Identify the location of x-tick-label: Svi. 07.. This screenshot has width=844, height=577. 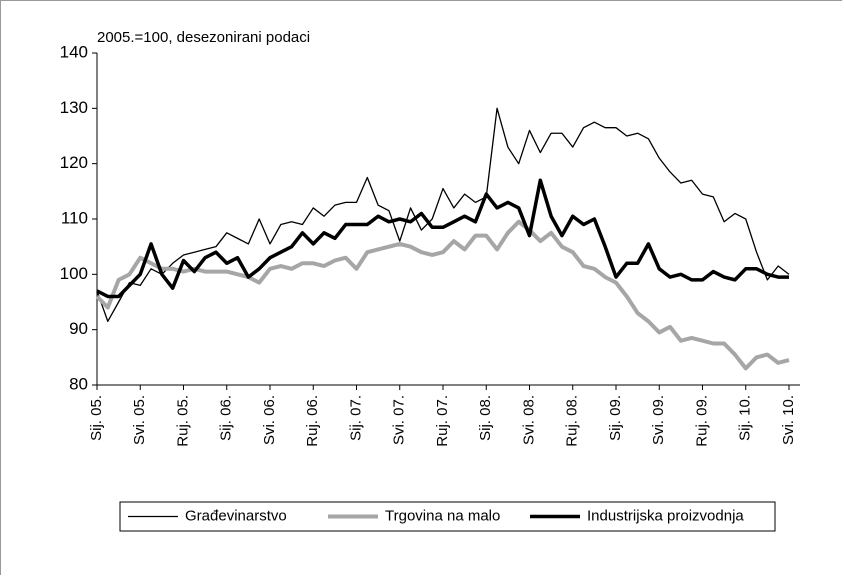
(399, 420).